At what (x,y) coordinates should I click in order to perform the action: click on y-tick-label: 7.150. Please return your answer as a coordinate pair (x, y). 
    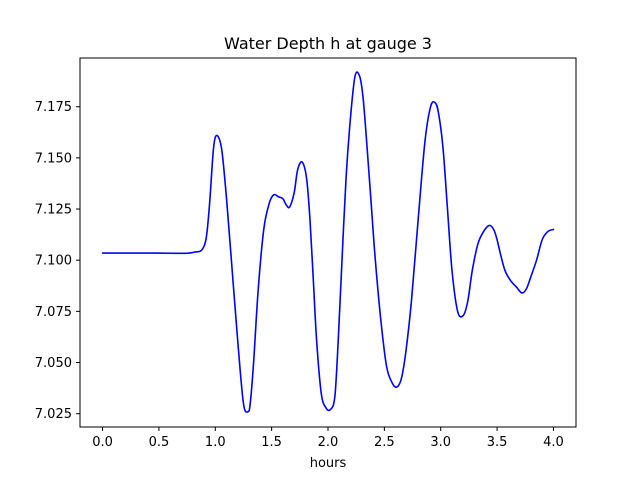
    Looking at the image, I should click on (53, 158).